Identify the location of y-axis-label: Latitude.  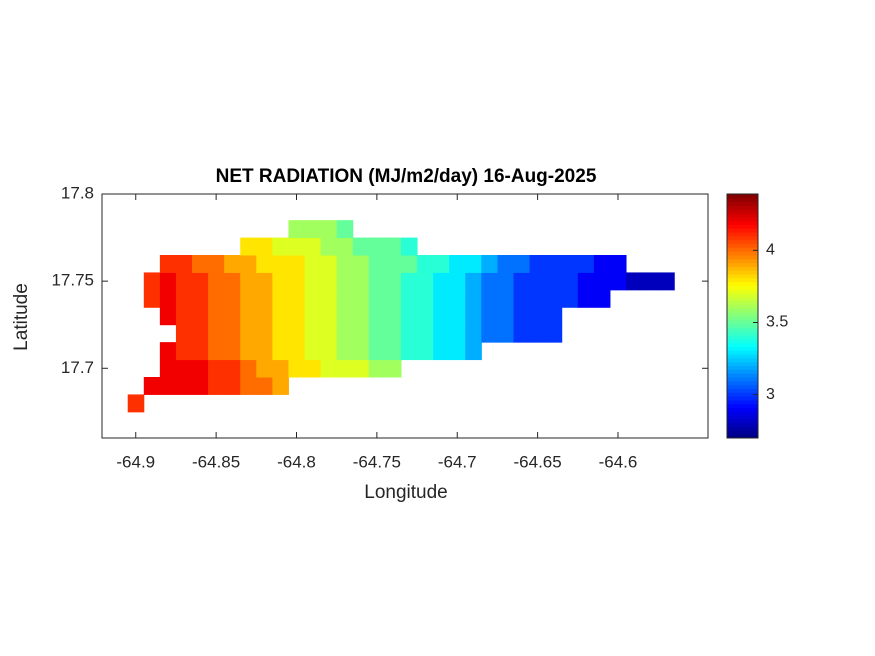
(21, 317).